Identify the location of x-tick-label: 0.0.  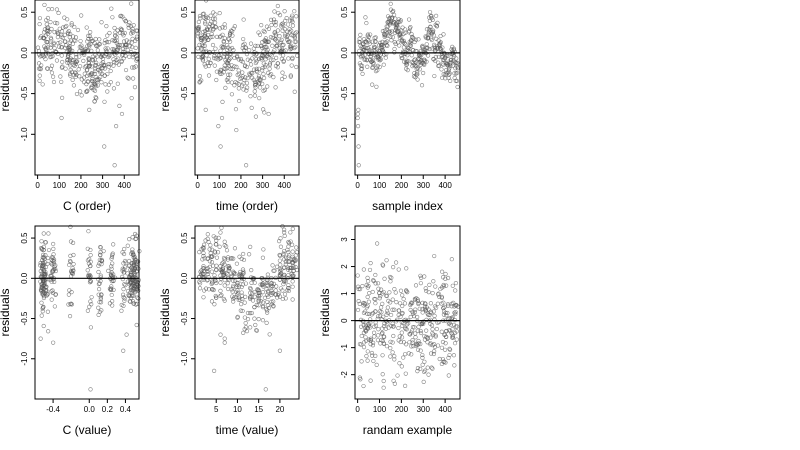
(90, 409).